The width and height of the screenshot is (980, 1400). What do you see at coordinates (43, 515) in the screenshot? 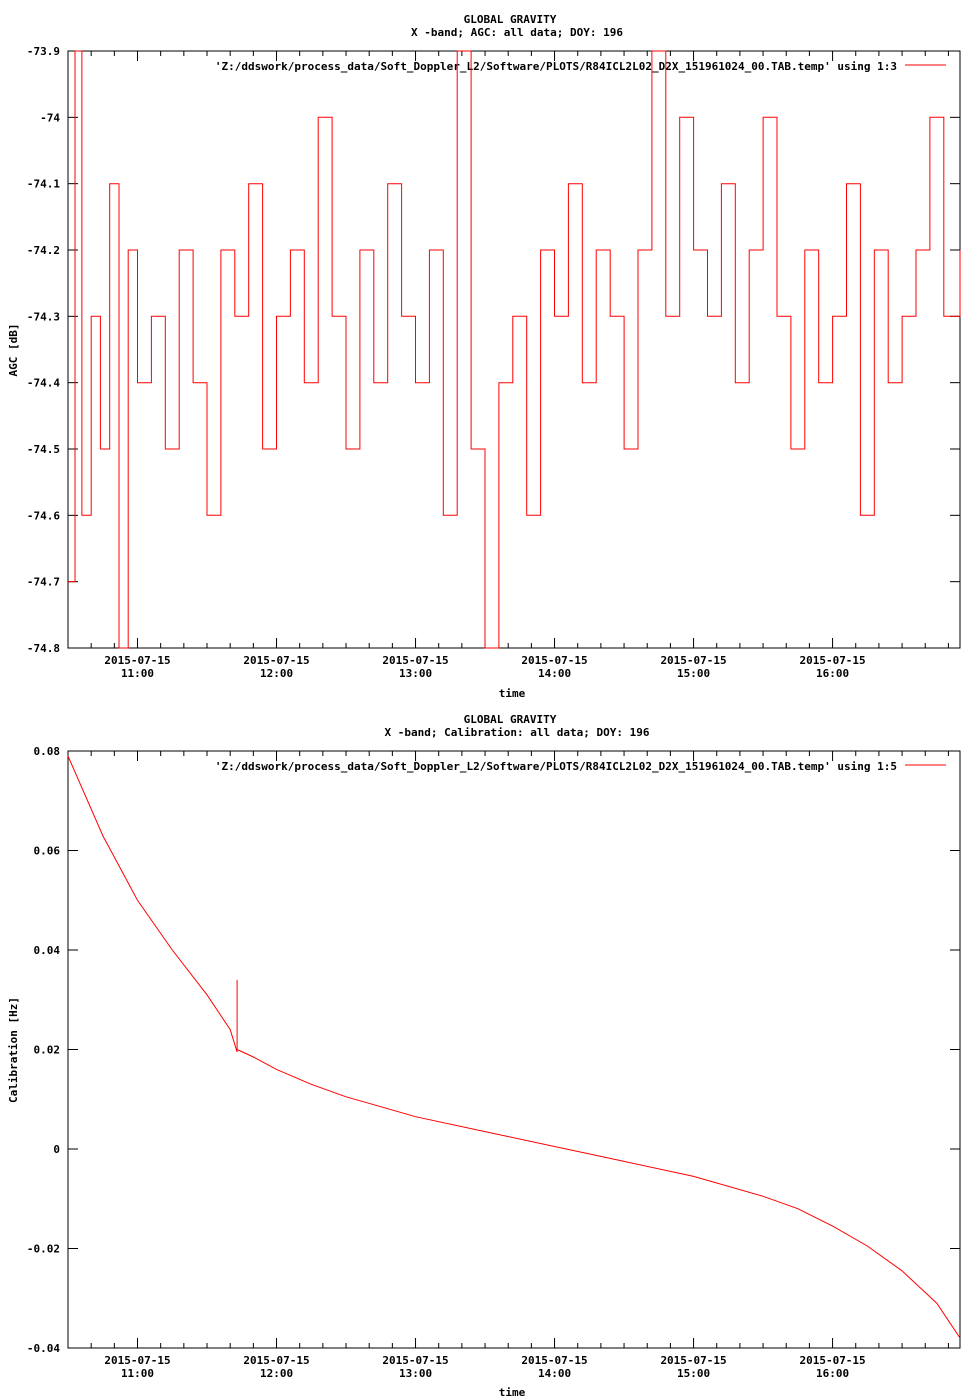
I see `y-tick-label: -74.6` at bounding box center [43, 515].